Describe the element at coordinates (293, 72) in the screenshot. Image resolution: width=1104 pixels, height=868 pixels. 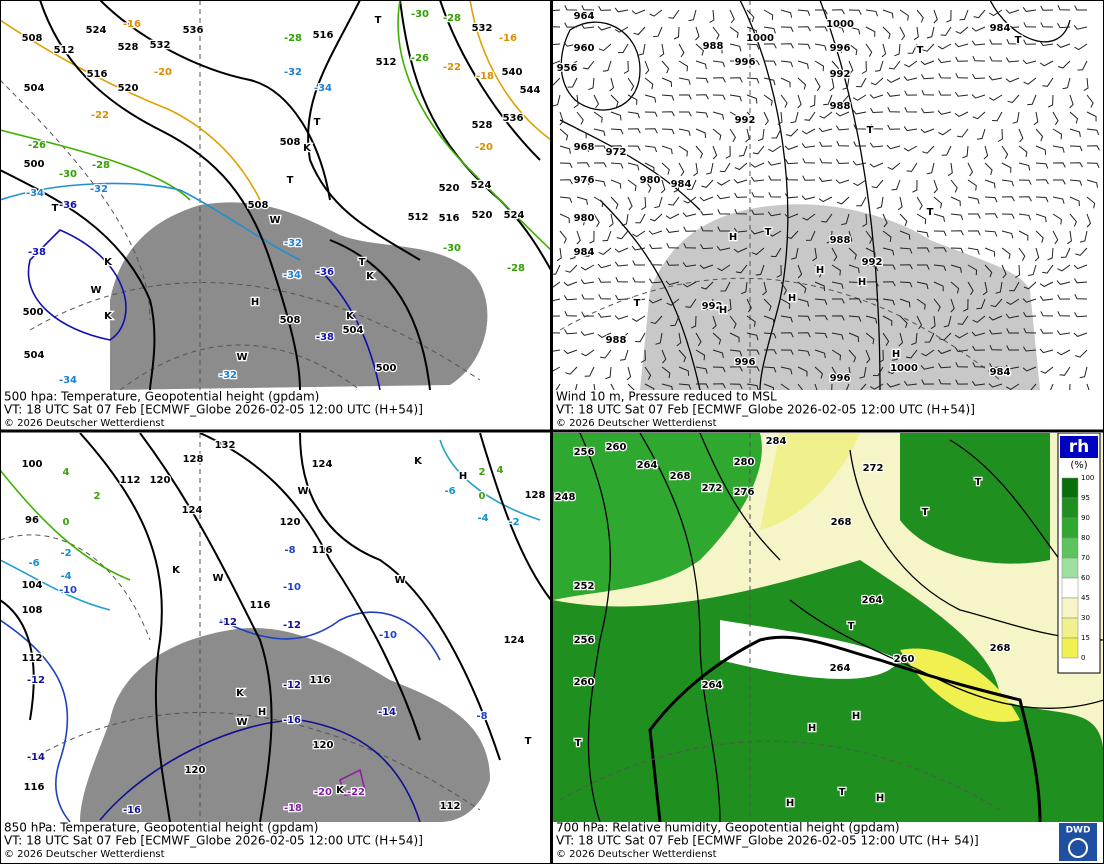
I see `map-label: -32` at that location.